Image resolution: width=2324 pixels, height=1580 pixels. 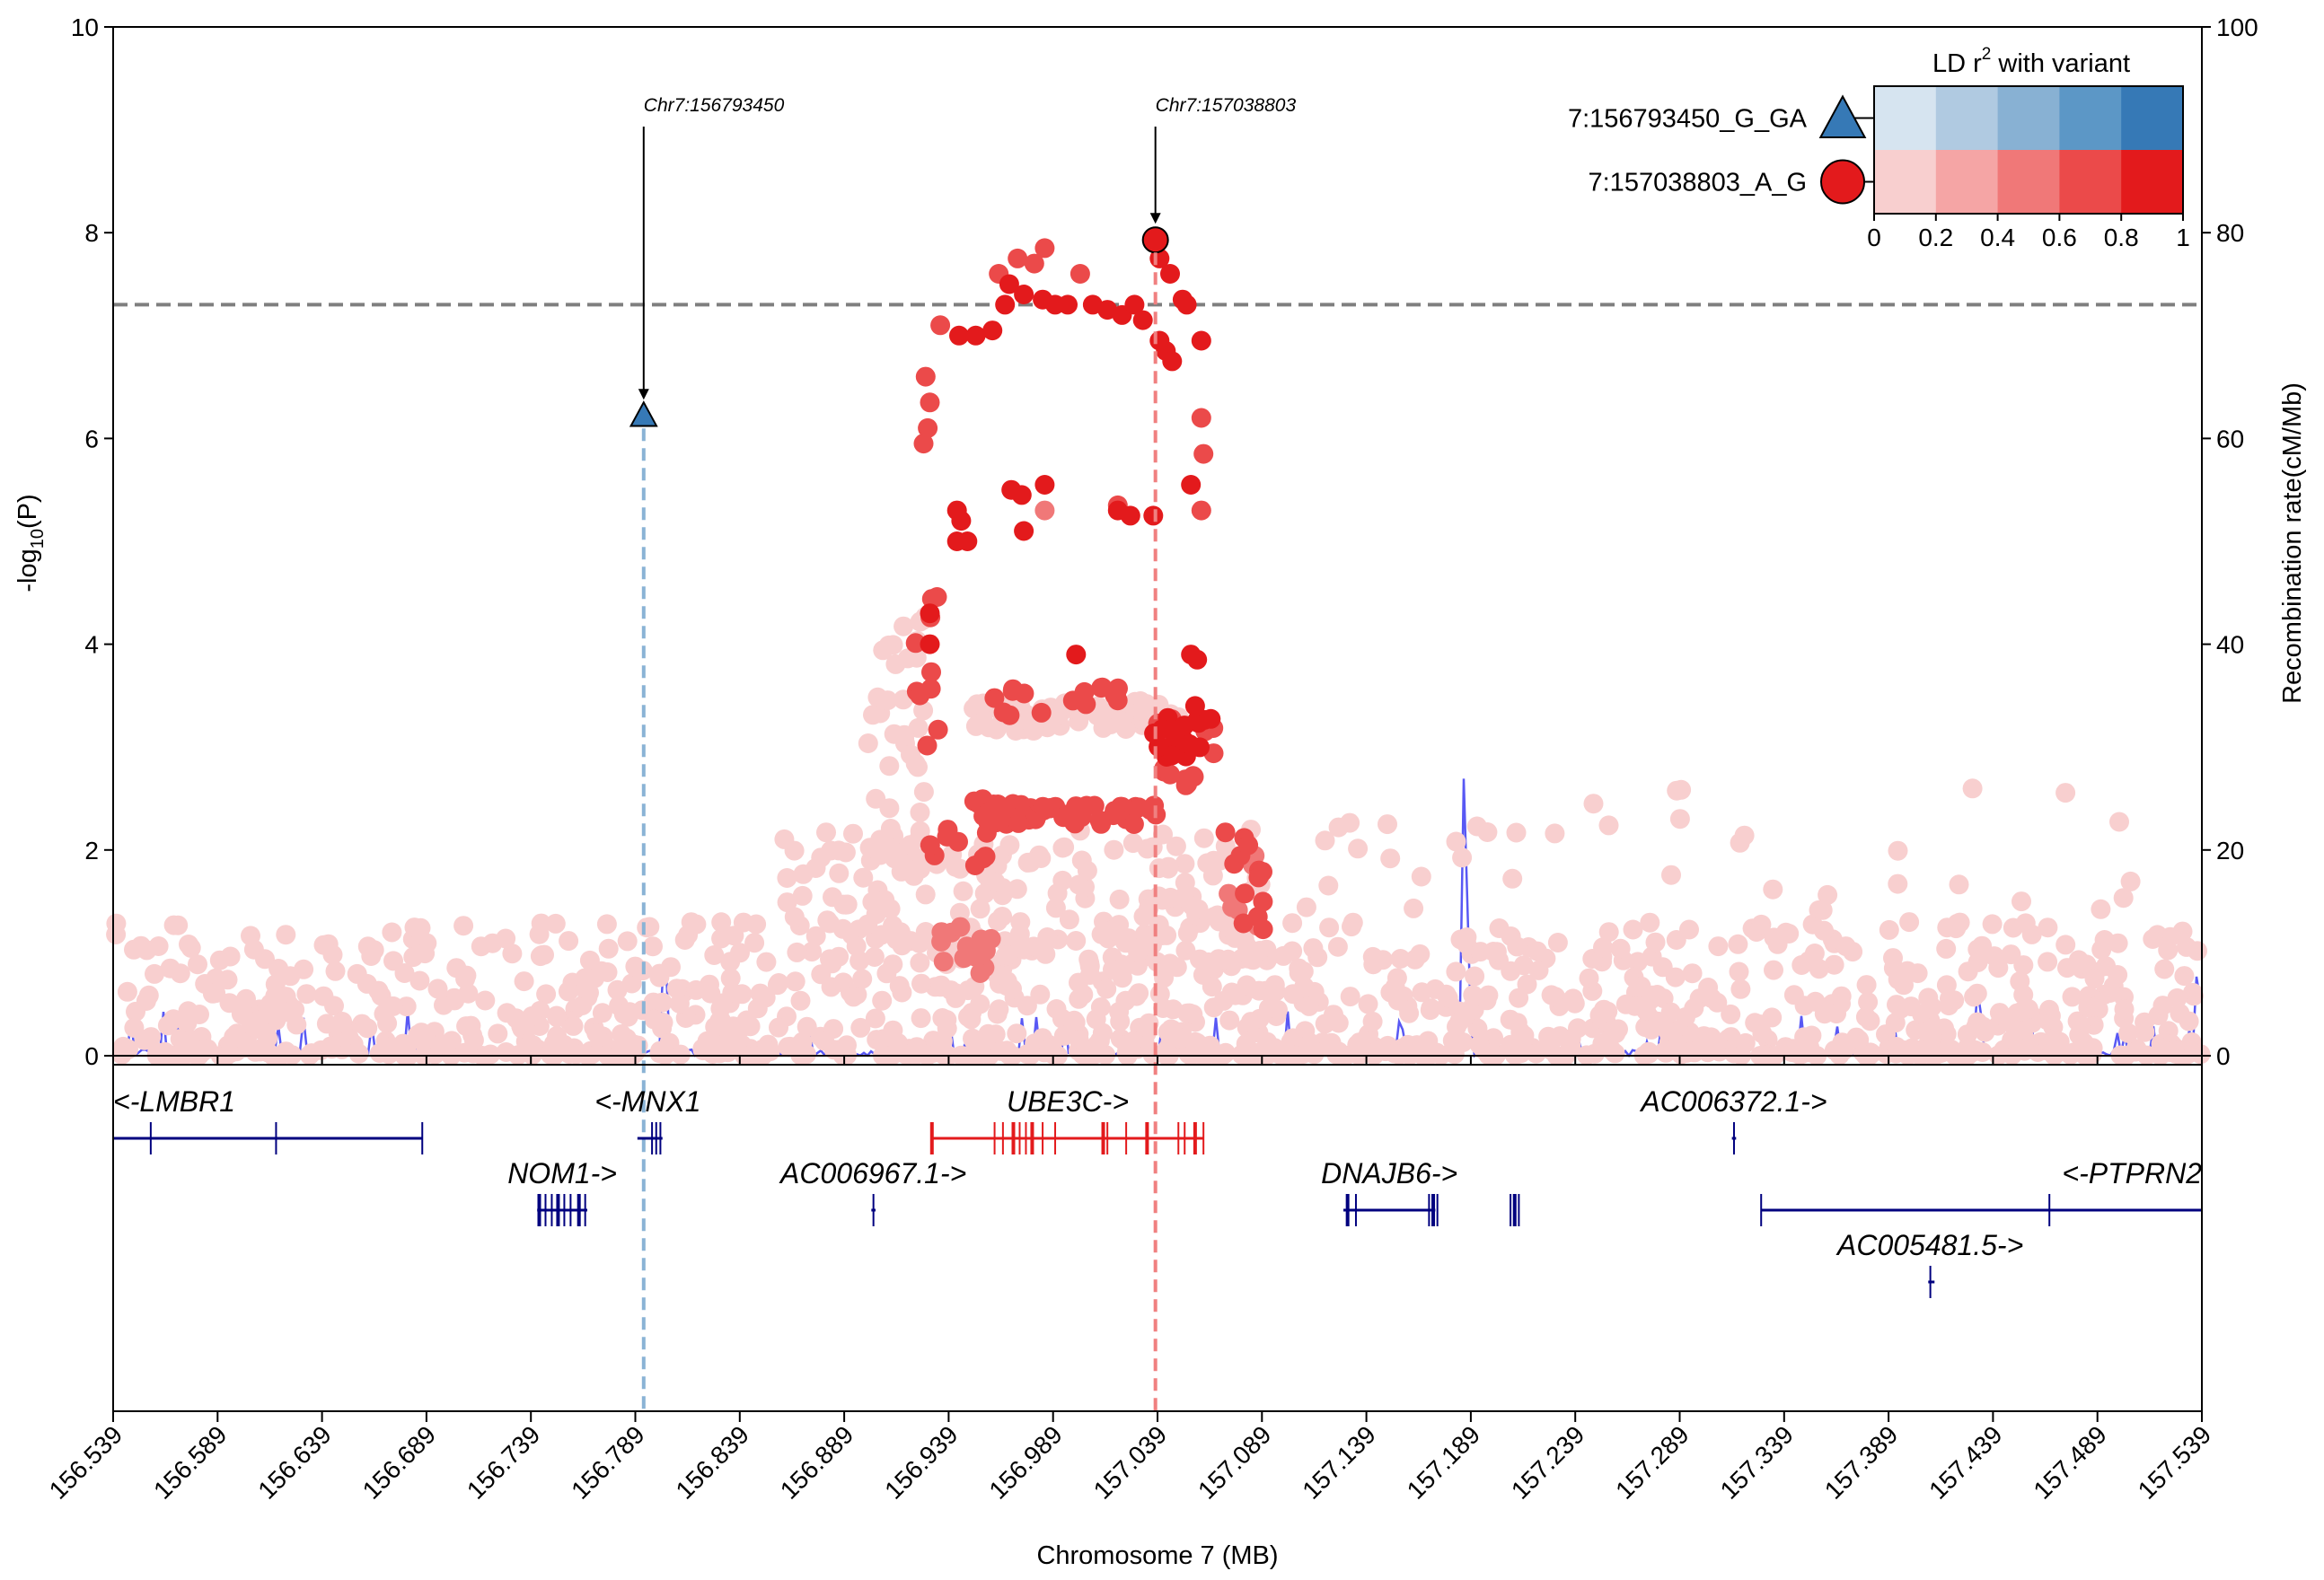 I want to click on lead-variant-label: Chr7:157038803, so click(x=1226, y=105).